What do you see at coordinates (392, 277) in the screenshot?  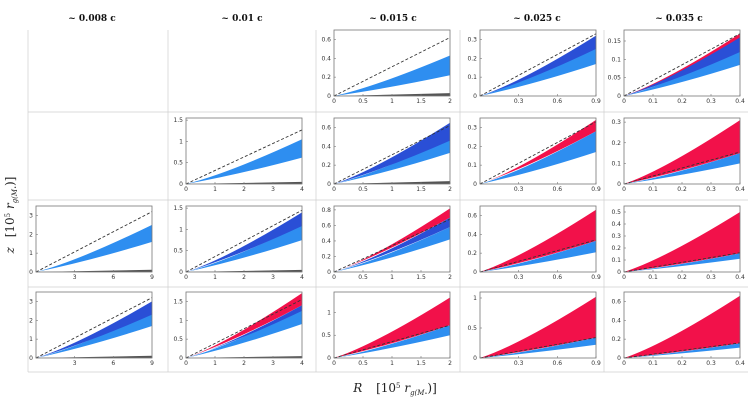 I see `panel-r3c3-xtick-label: 1` at bounding box center [392, 277].